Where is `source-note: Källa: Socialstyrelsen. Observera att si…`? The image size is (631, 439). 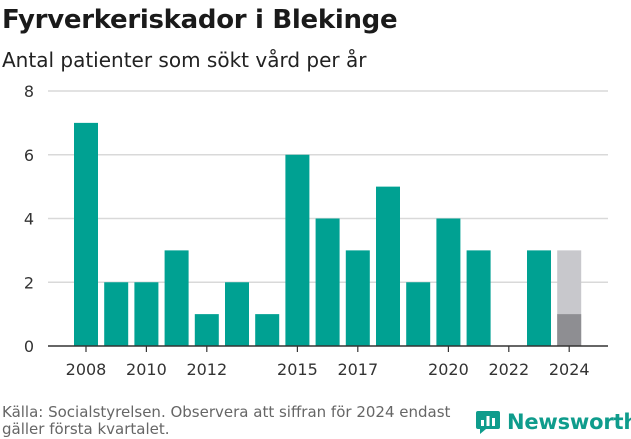 source-note: Källa: Socialstyrelsen. Observera att si… is located at coordinates (226, 420).